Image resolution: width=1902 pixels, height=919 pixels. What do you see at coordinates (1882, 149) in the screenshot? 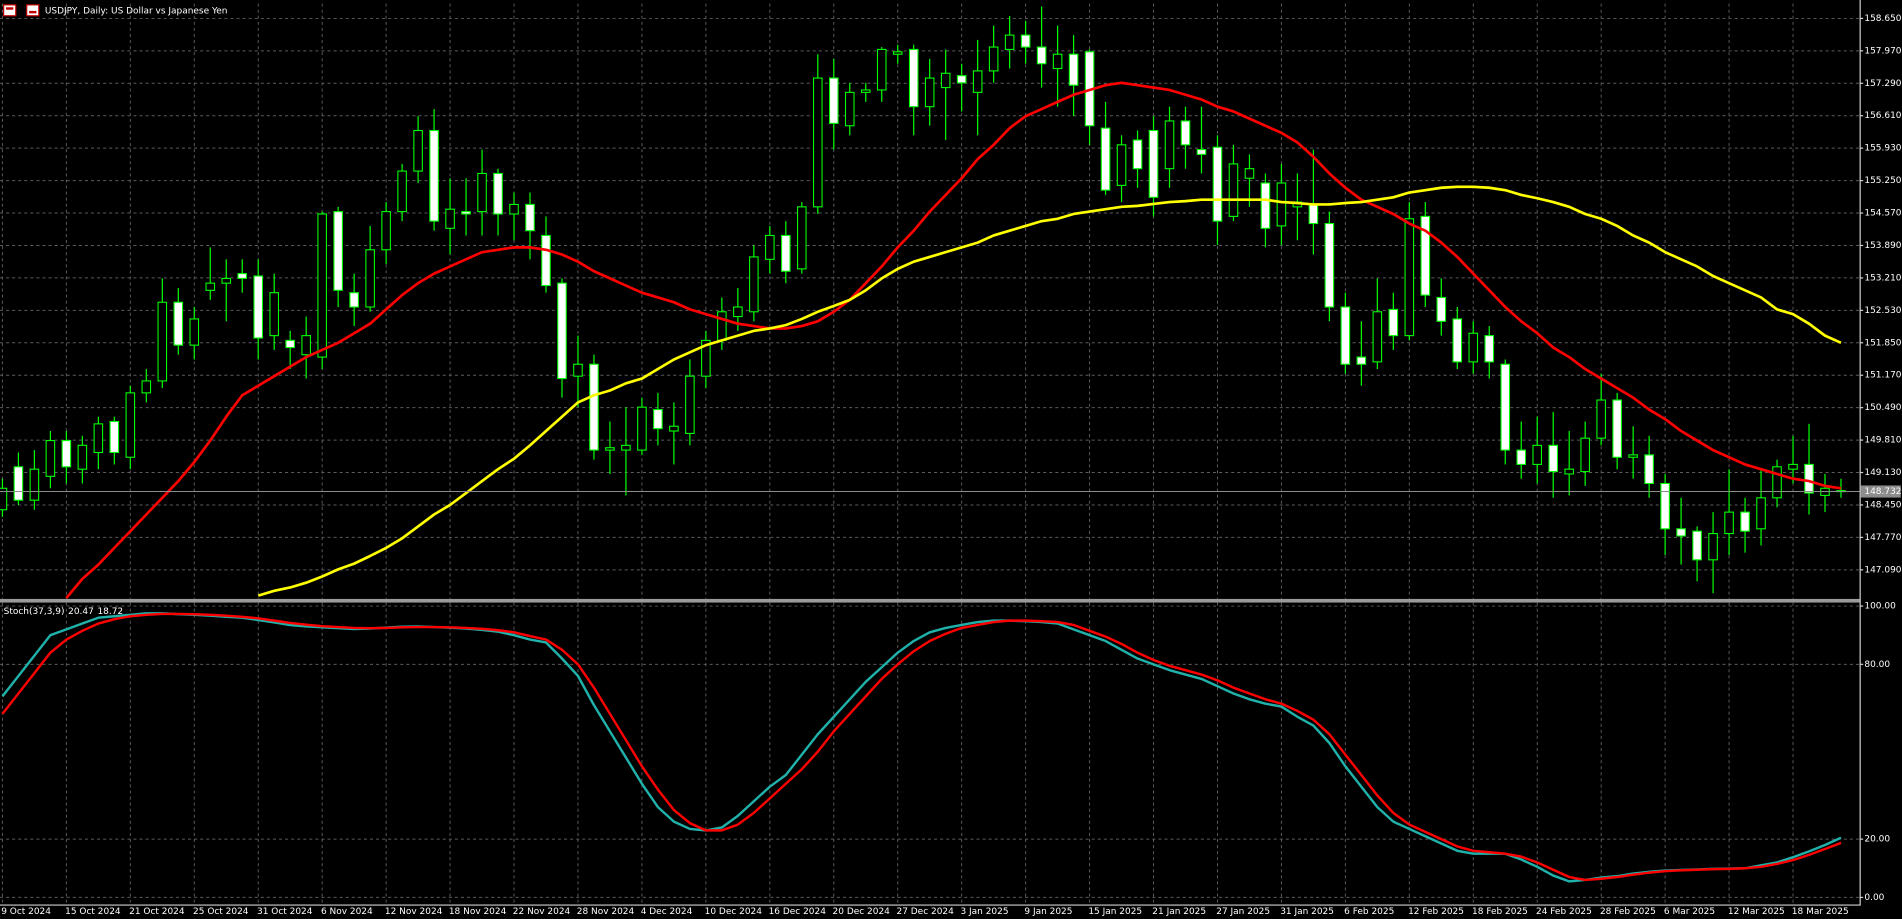
I see `y-tick-label: 155.930` at bounding box center [1882, 149].